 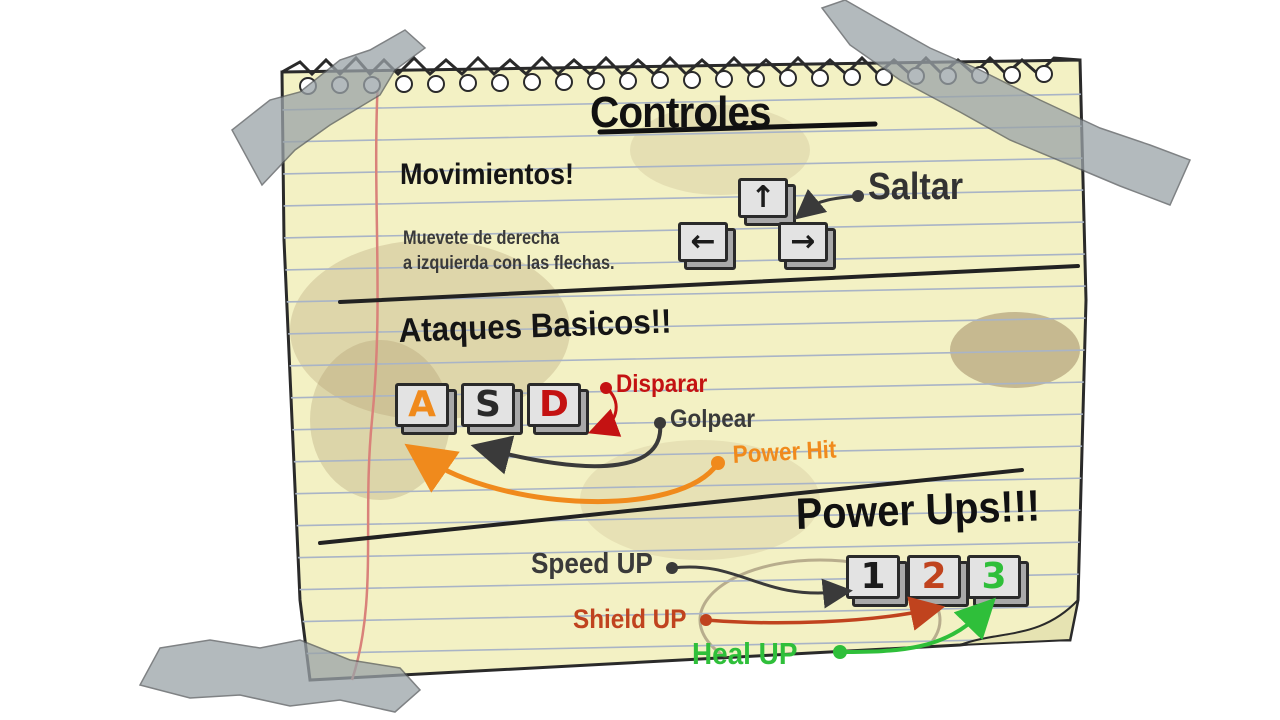 What do you see at coordinates (916, 187) in the screenshot?
I see `jump-label: Saltar` at bounding box center [916, 187].